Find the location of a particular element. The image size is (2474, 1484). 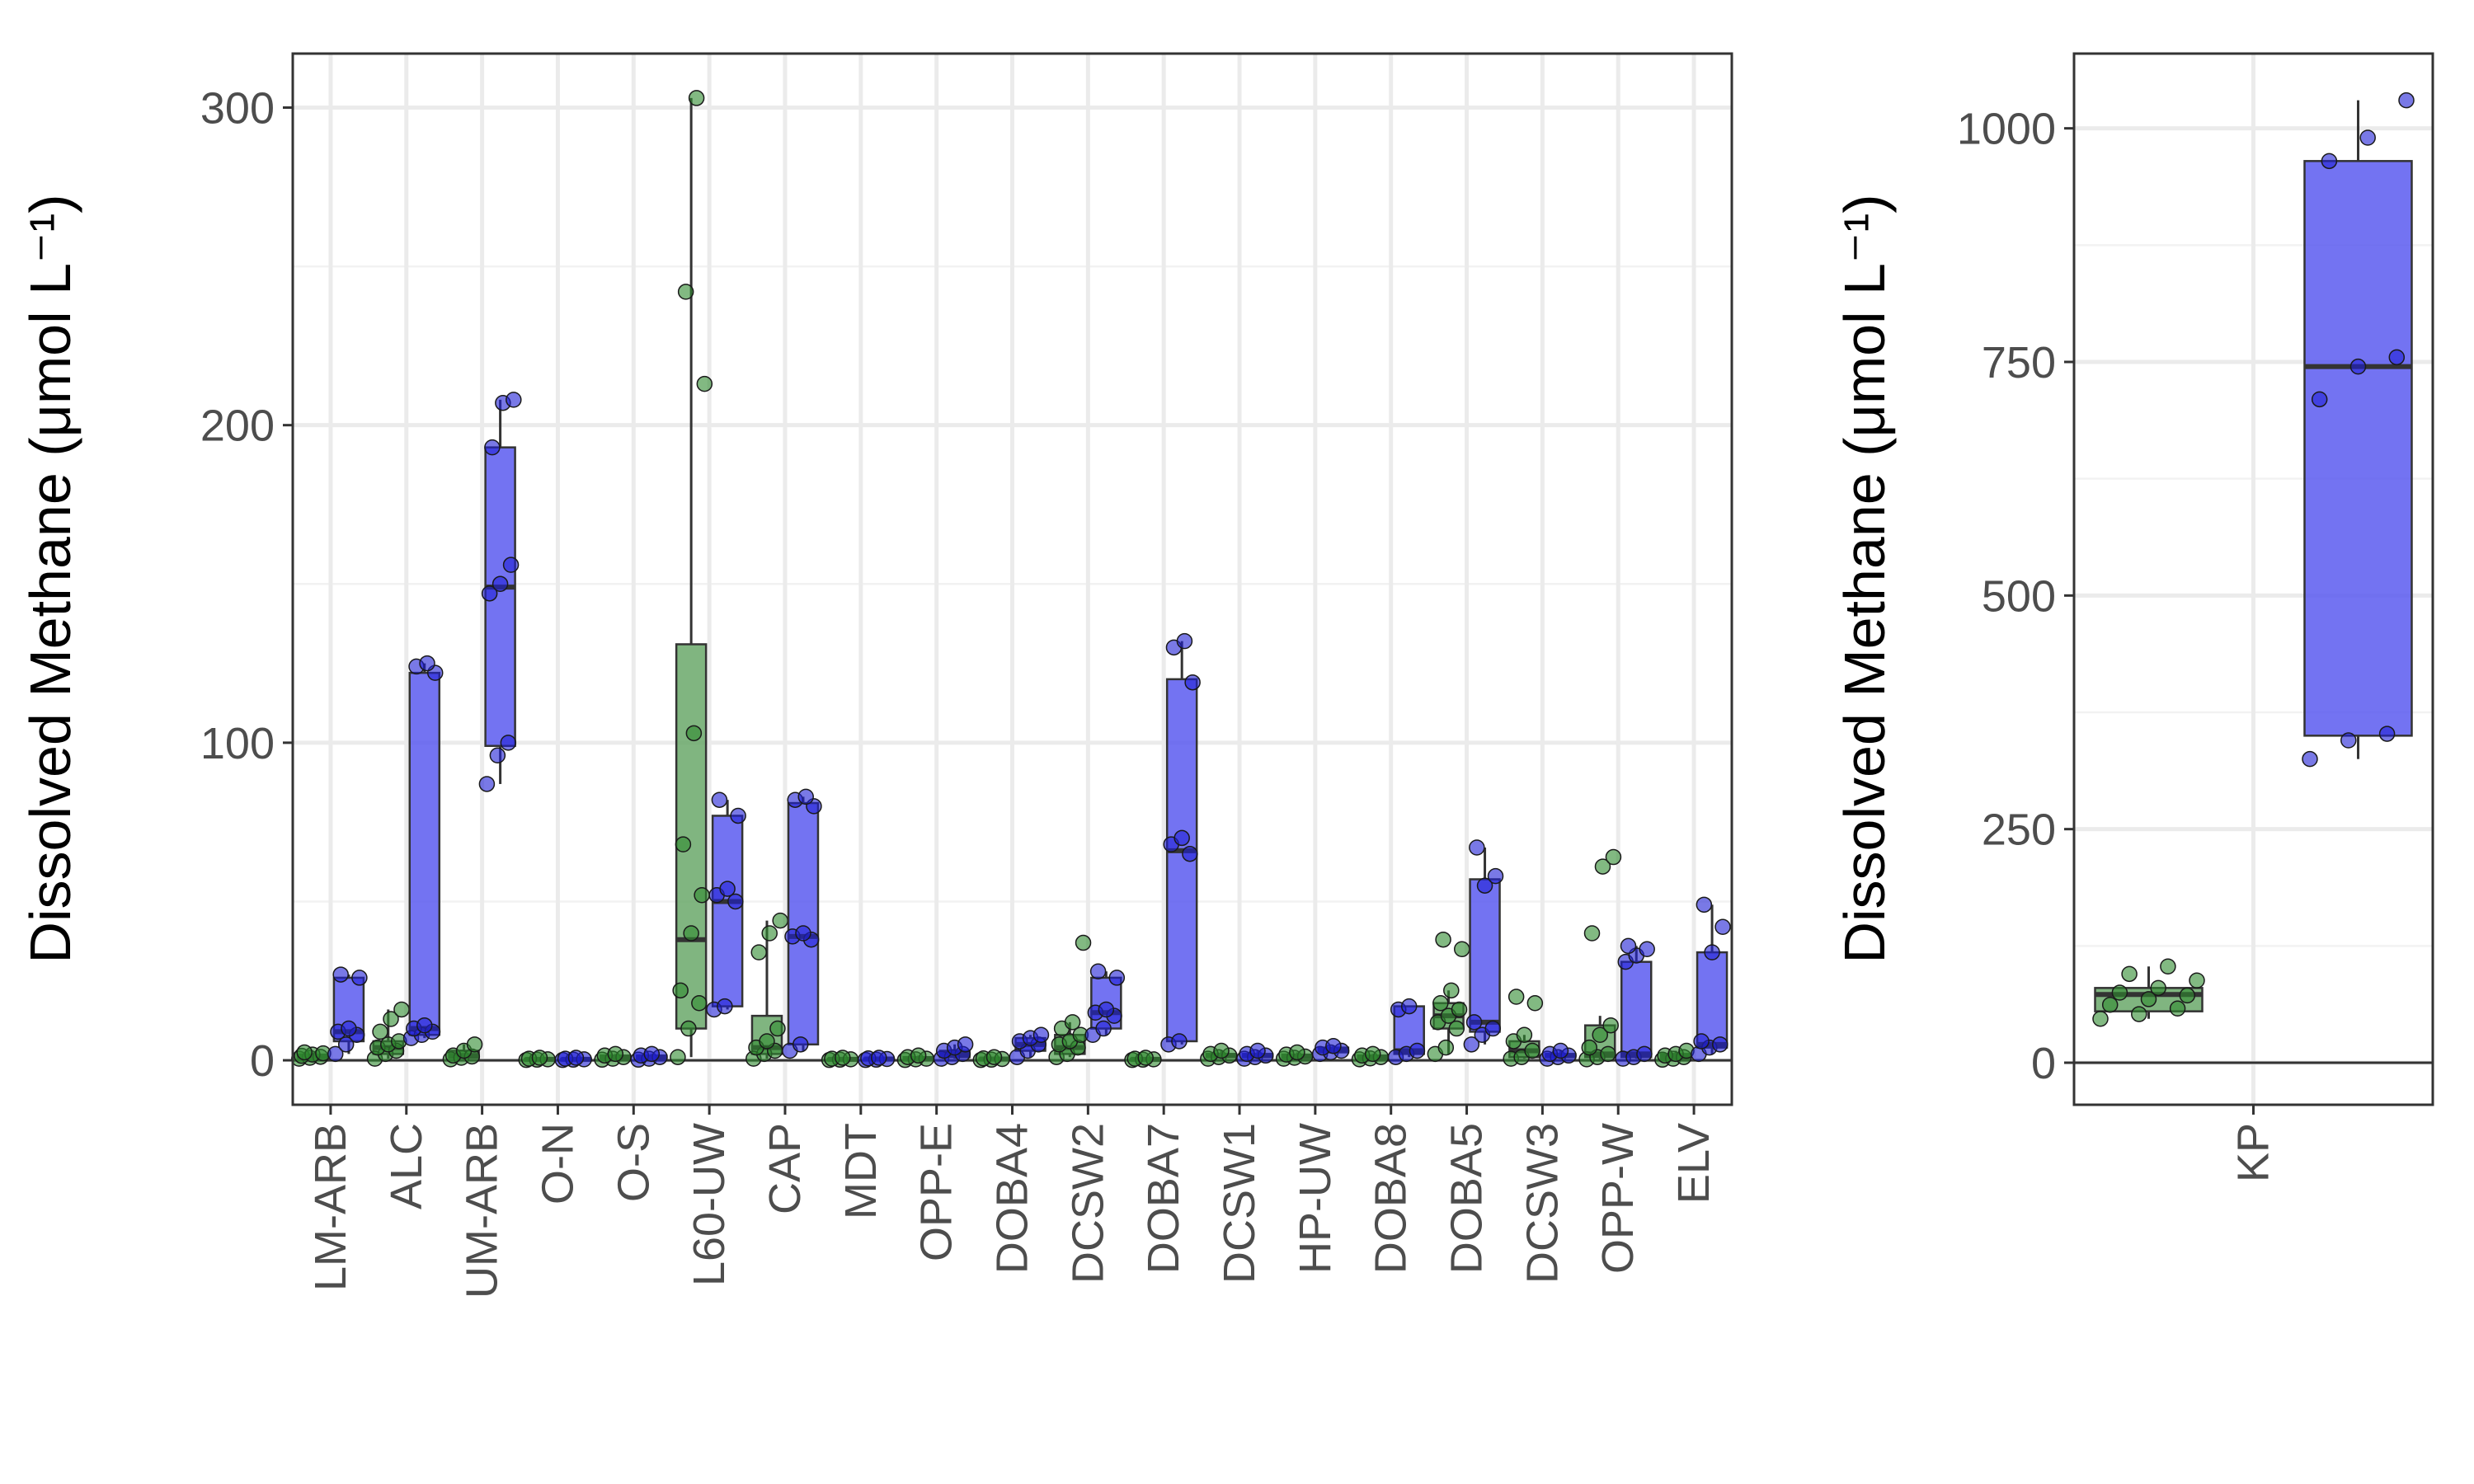

y-tick-label: 750 is located at coordinates (2019, 362).